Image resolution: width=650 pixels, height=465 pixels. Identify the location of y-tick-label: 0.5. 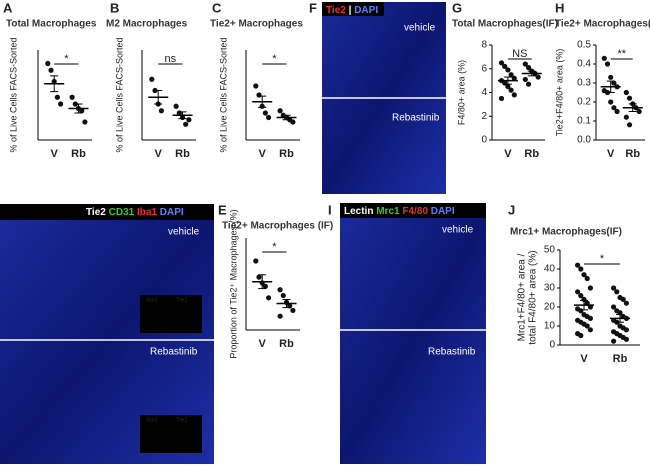
(584, 45).